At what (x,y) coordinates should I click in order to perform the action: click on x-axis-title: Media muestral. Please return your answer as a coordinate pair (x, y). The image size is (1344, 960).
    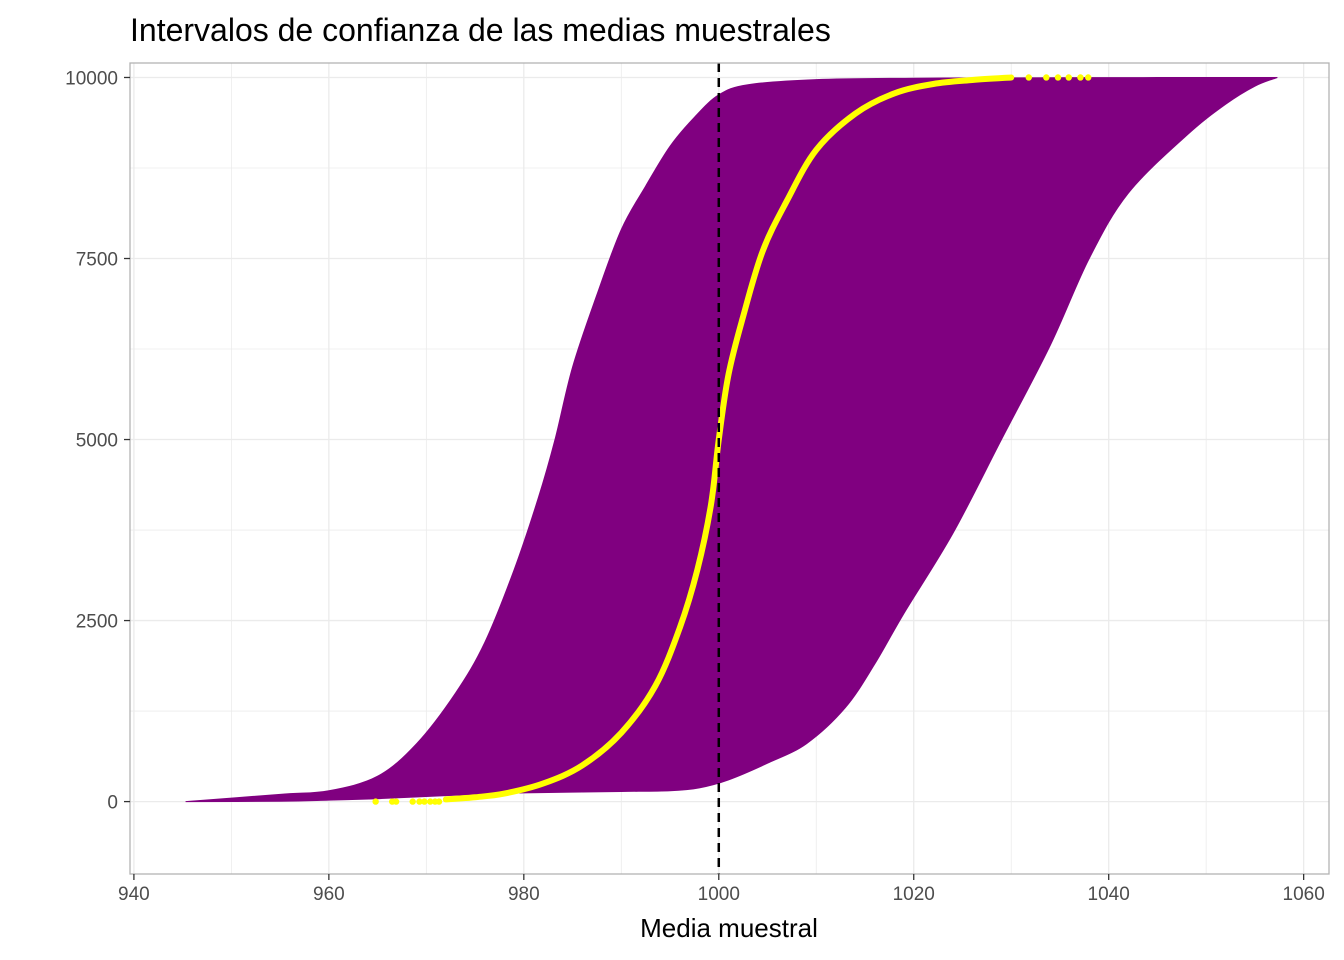
    Looking at the image, I should click on (729, 928).